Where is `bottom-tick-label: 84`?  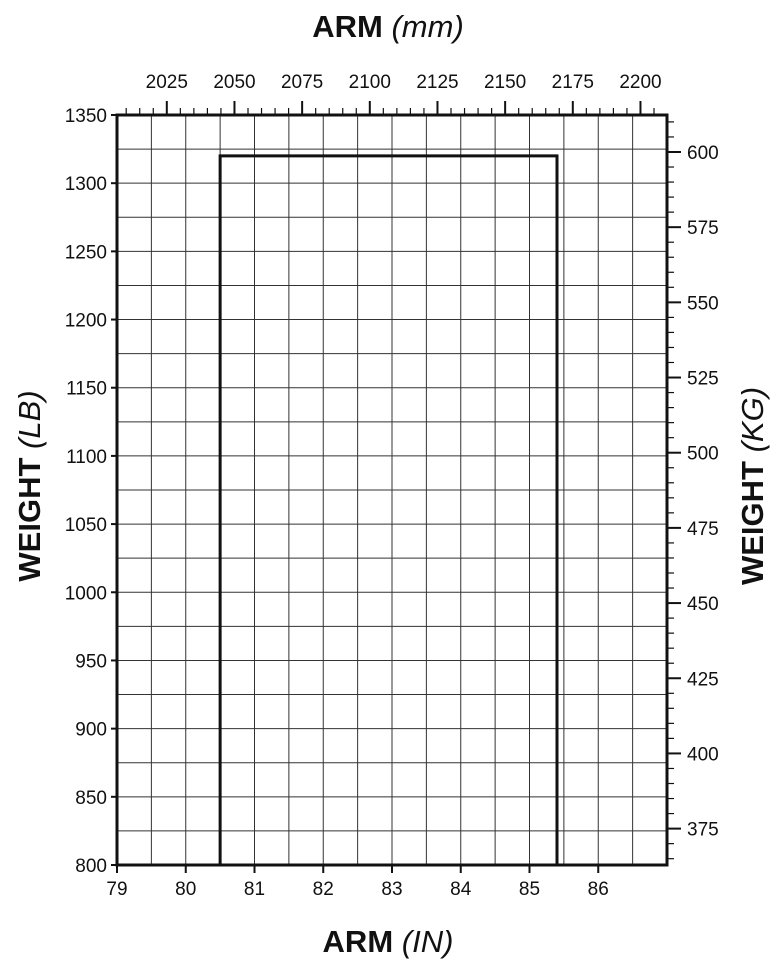 bottom-tick-label: 84 is located at coordinates (461, 889).